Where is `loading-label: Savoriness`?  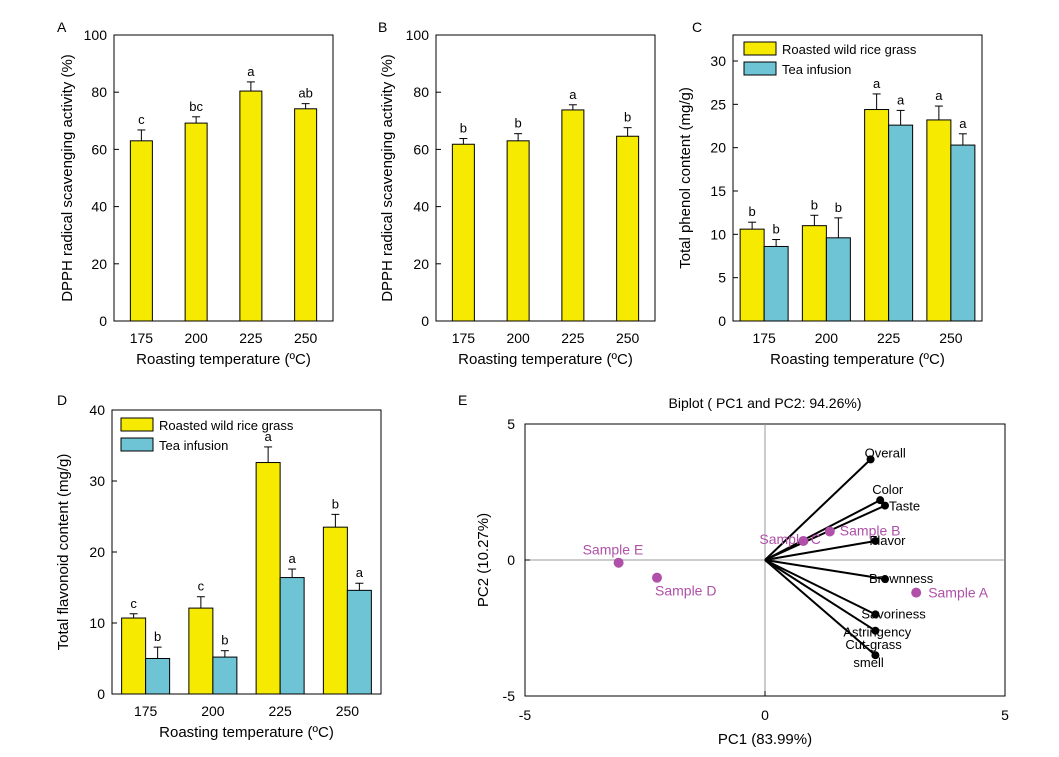
loading-label: Savoriness is located at coordinates (893, 613).